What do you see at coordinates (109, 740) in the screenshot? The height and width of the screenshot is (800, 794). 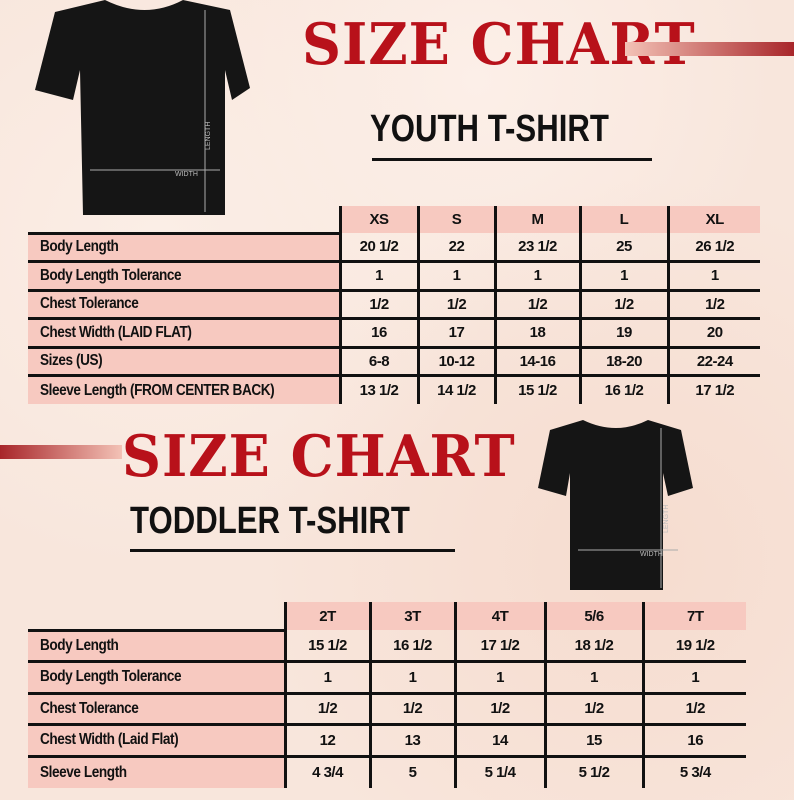 I see `row-label-text: Chest Width (Laid Flat)` at bounding box center [109, 740].